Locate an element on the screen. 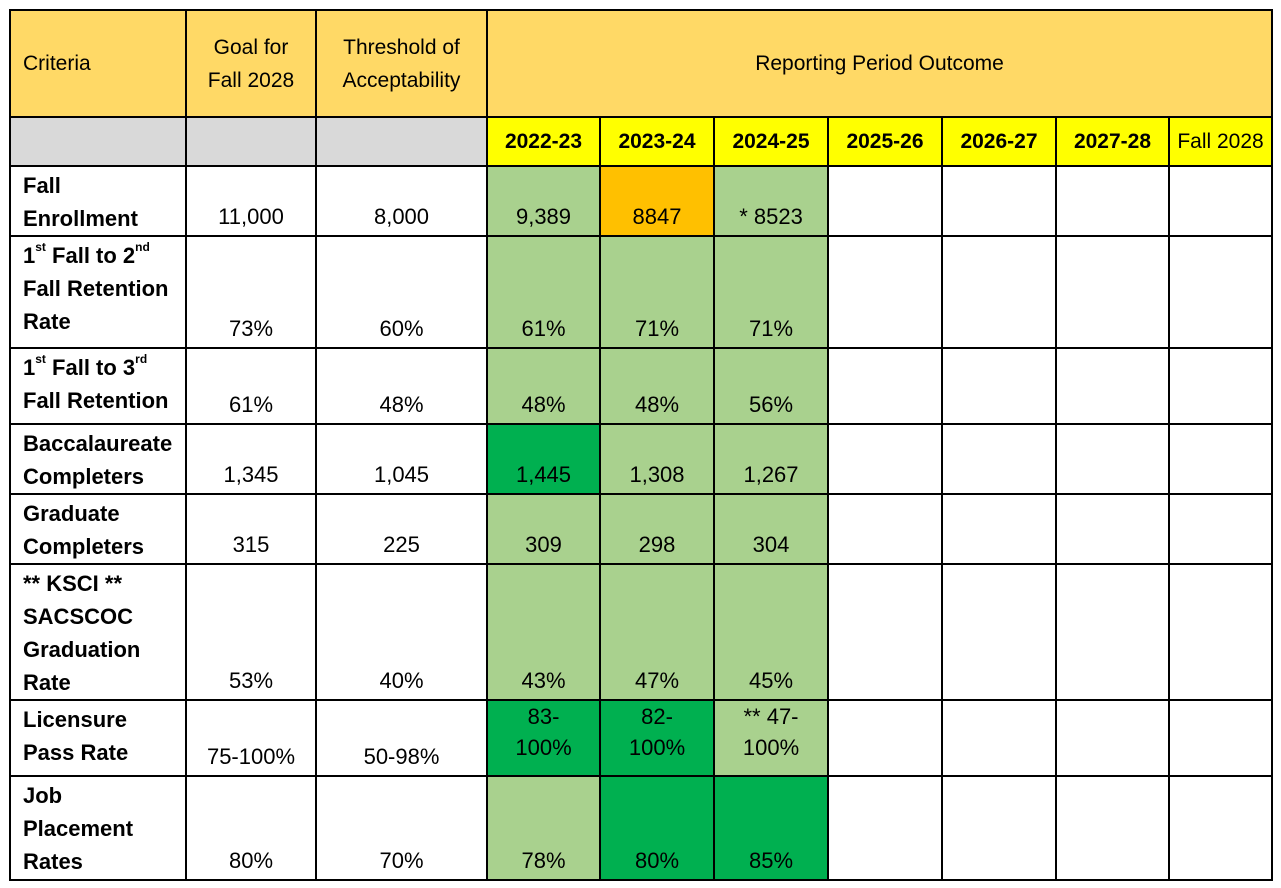 This screenshot has width=1281, height=888. outcome-cell: 47% is located at coordinates (657, 632).